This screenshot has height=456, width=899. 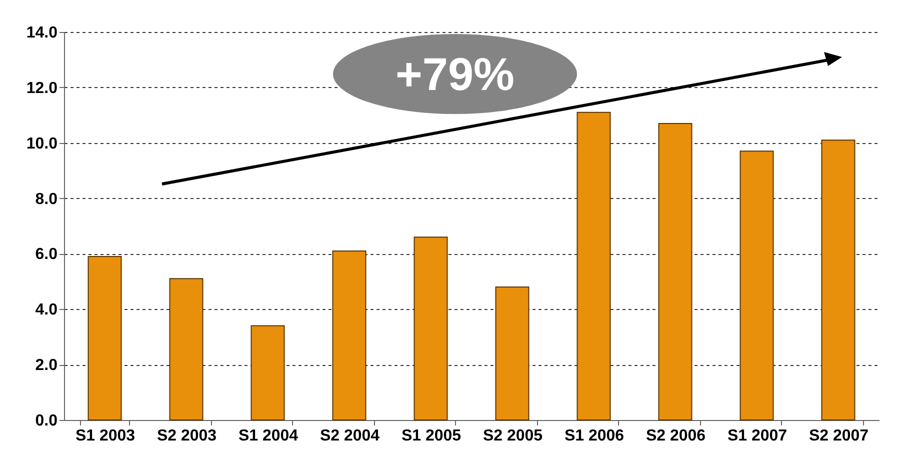 What do you see at coordinates (42, 143) in the screenshot?
I see `y-tick-label: 10.0` at bounding box center [42, 143].